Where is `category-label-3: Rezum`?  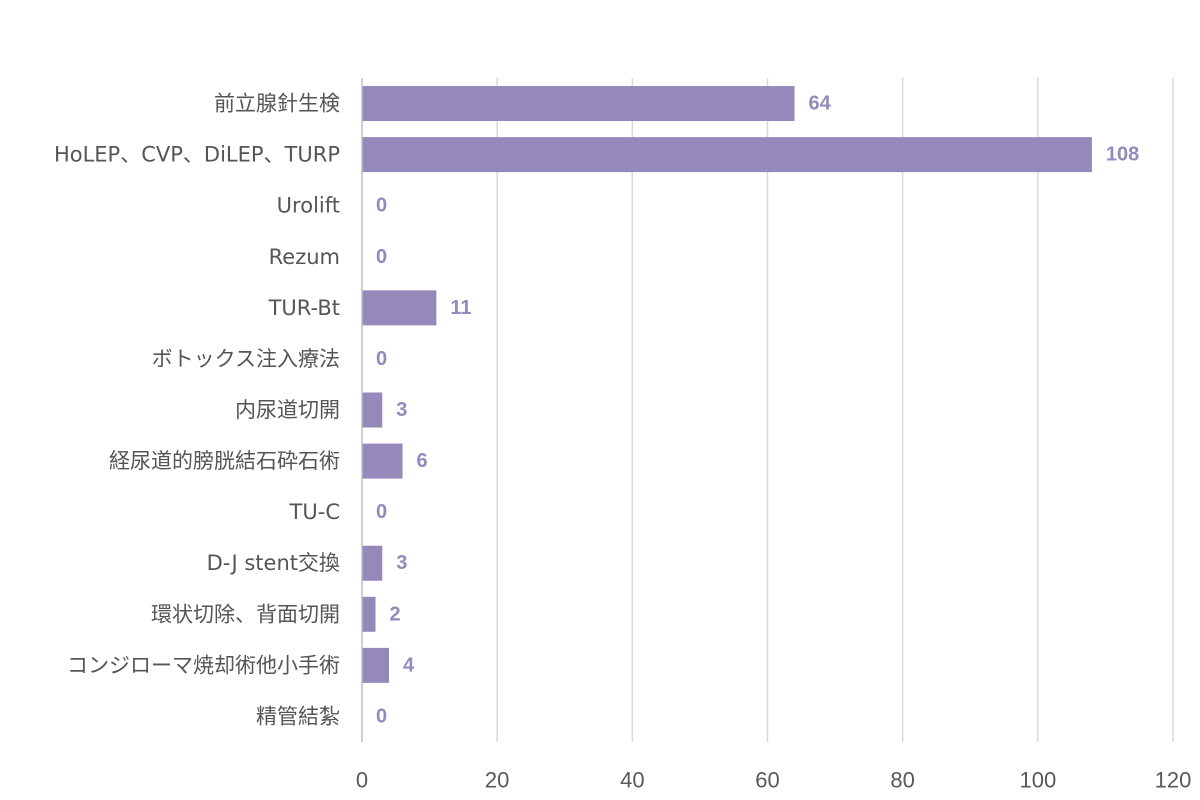 category-label-3: Rezum is located at coordinates (304, 257).